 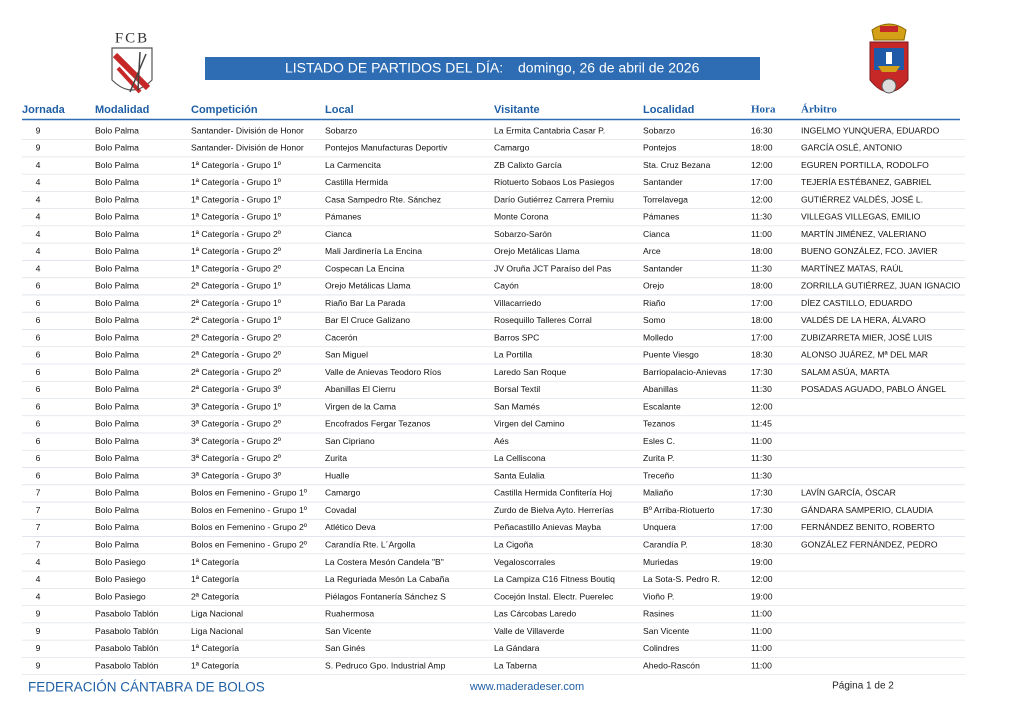 What do you see at coordinates (852, 268) in the screenshot?
I see `arbitro-cell: MARTÍNEZ MATAS, RAÚL` at bounding box center [852, 268].